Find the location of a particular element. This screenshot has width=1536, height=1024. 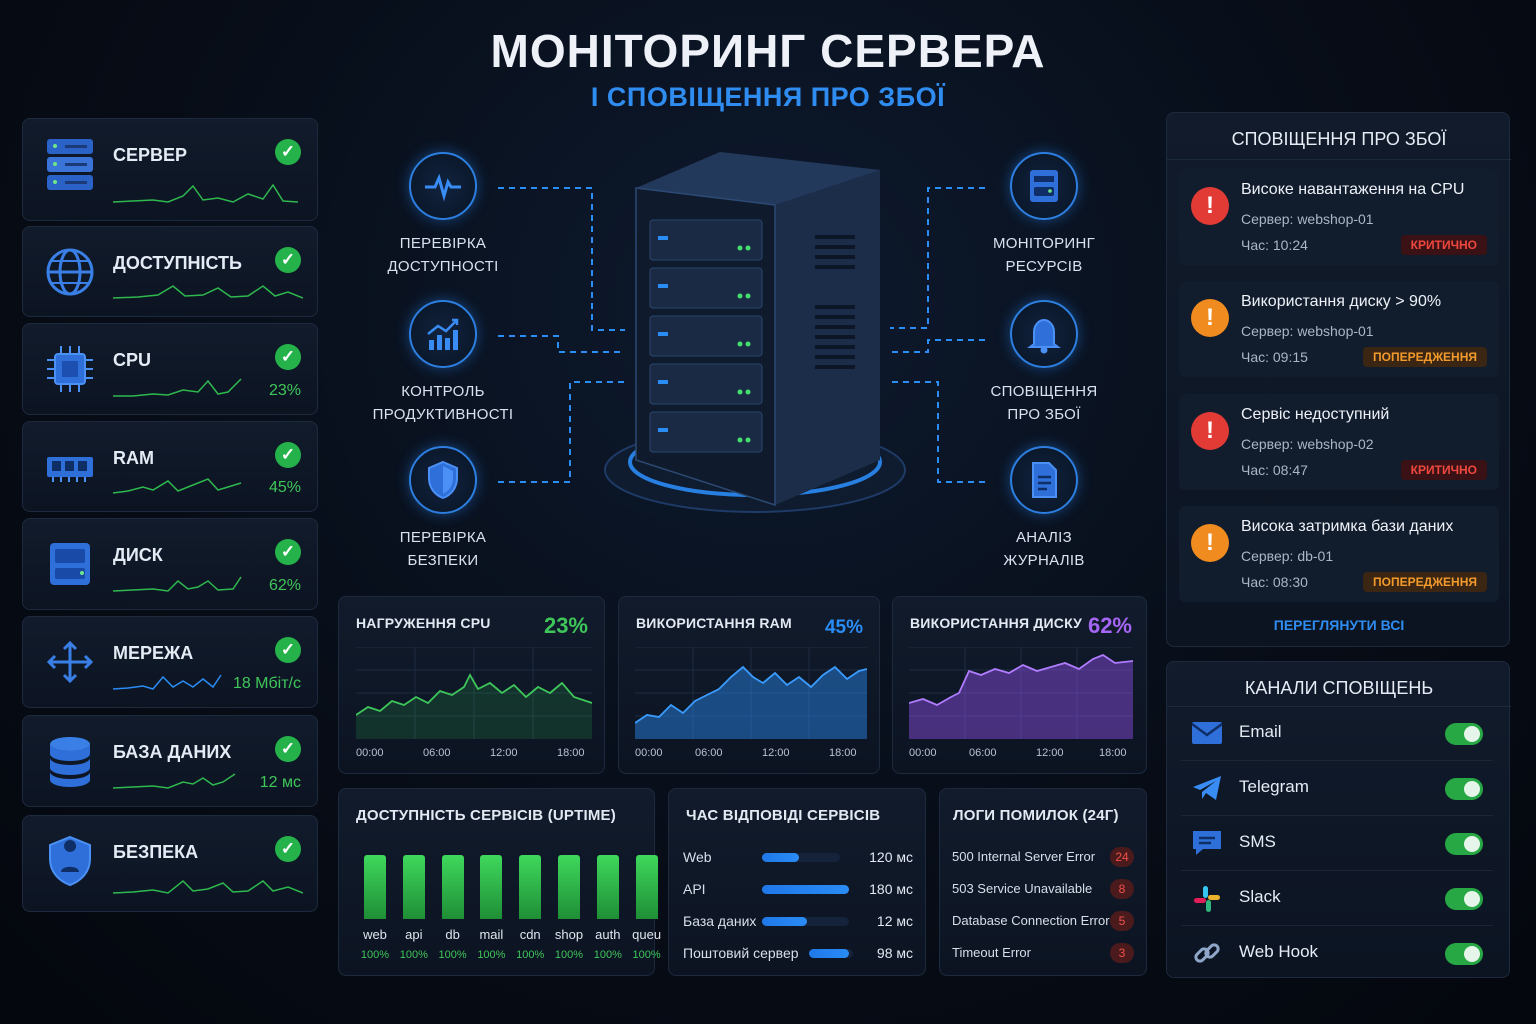

metric-card-security: БЕЗПЕКА ✓ is located at coordinates (170, 863).